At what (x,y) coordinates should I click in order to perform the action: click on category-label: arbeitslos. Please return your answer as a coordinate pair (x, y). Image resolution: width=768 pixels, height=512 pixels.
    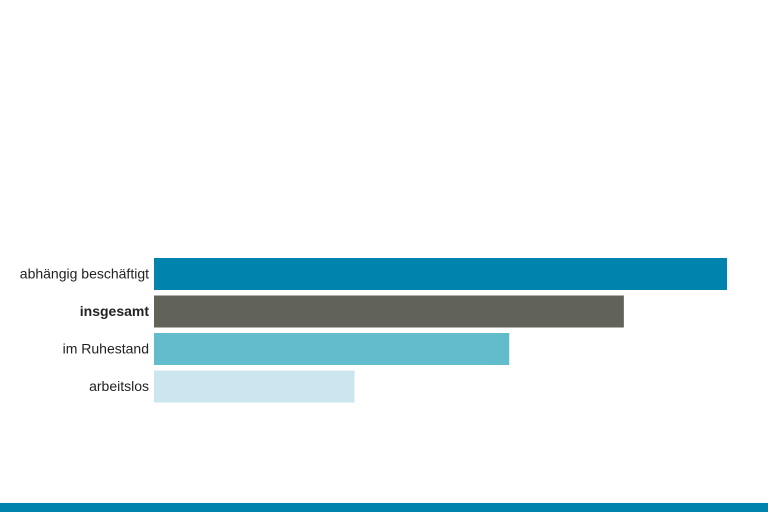
    Looking at the image, I should click on (119, 386).